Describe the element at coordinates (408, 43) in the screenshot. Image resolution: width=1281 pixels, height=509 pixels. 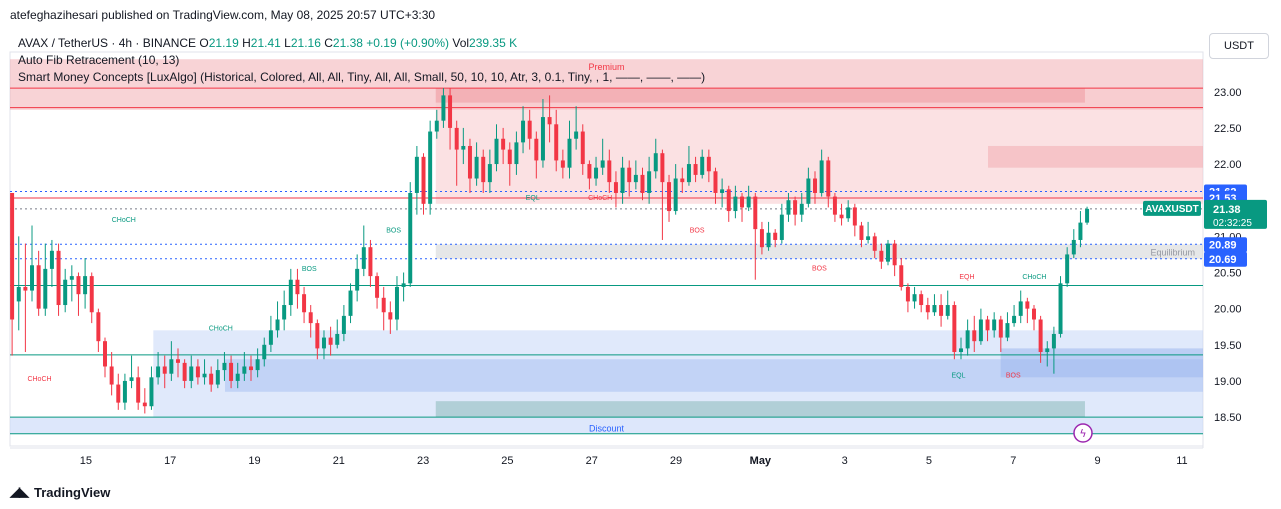
I see `change-value: +0.19 (+0.90%)` at that location.